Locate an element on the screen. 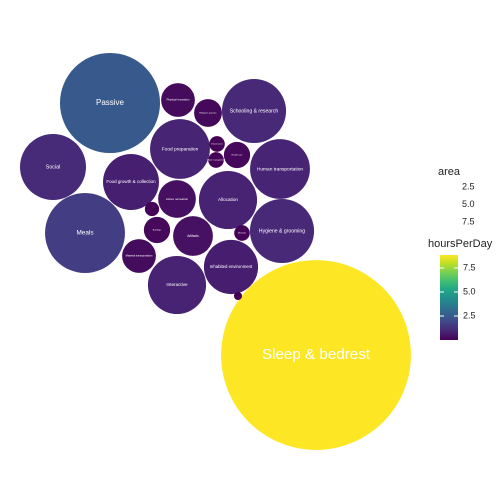 This screenshot has height=504, width=504. bubble-label: Health care is located at coordinates (237, 155).